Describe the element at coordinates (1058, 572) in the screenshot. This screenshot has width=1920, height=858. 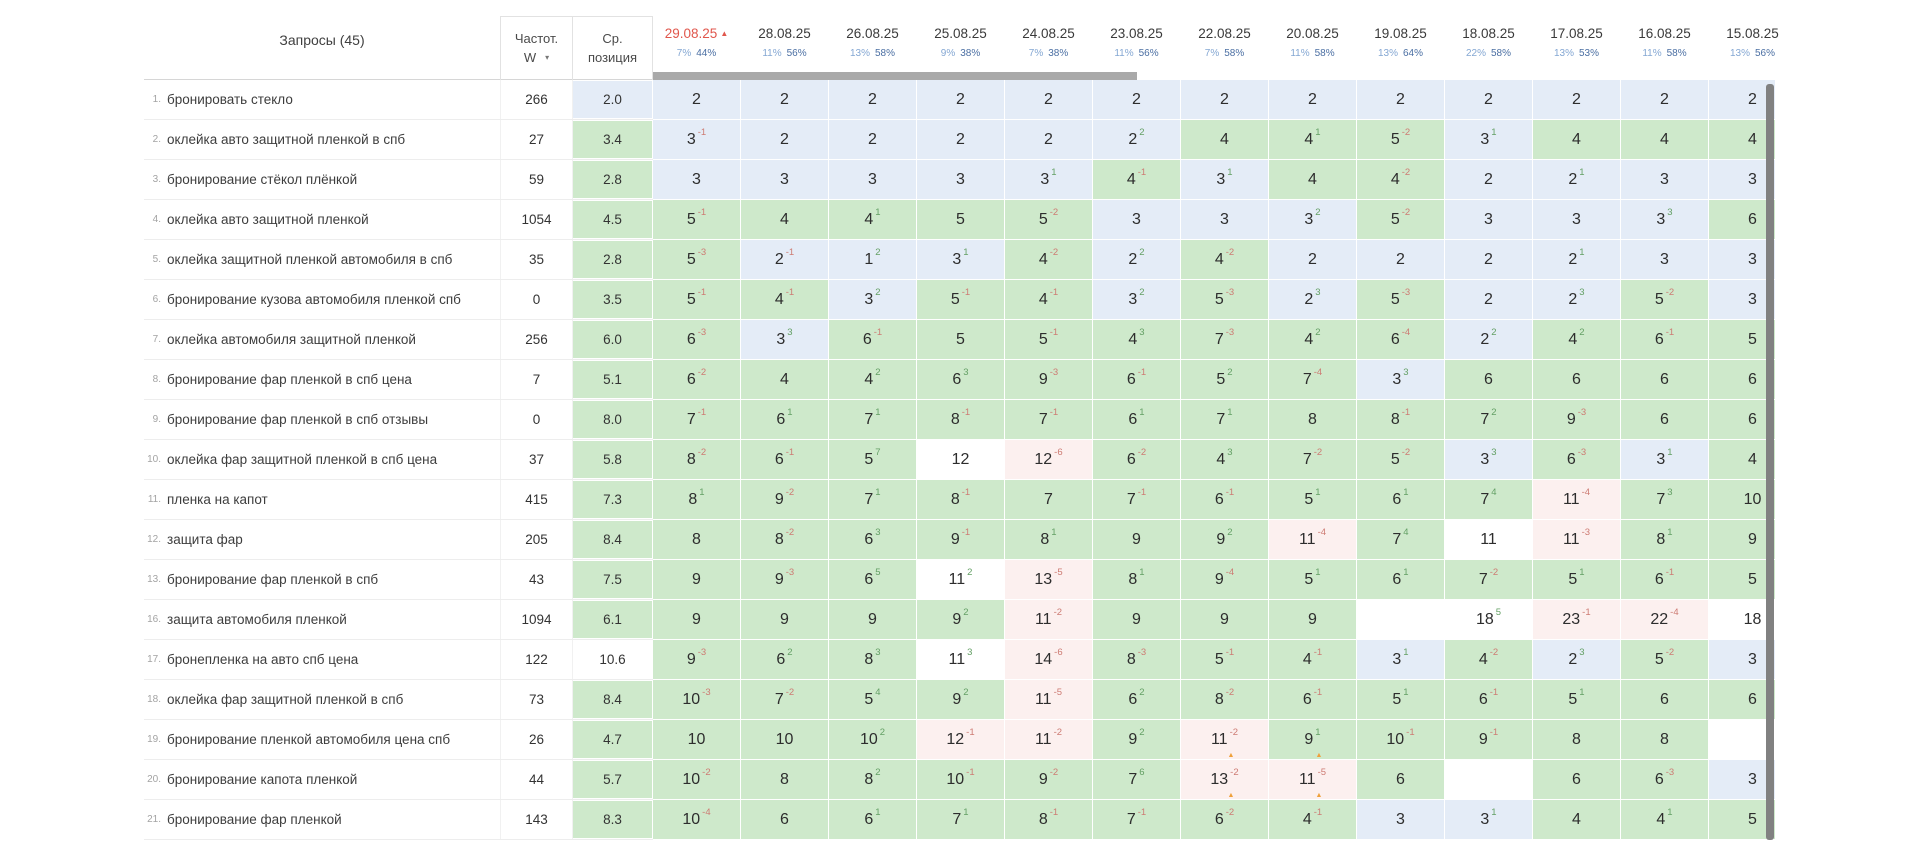
I see `position-change: -5` at that location.